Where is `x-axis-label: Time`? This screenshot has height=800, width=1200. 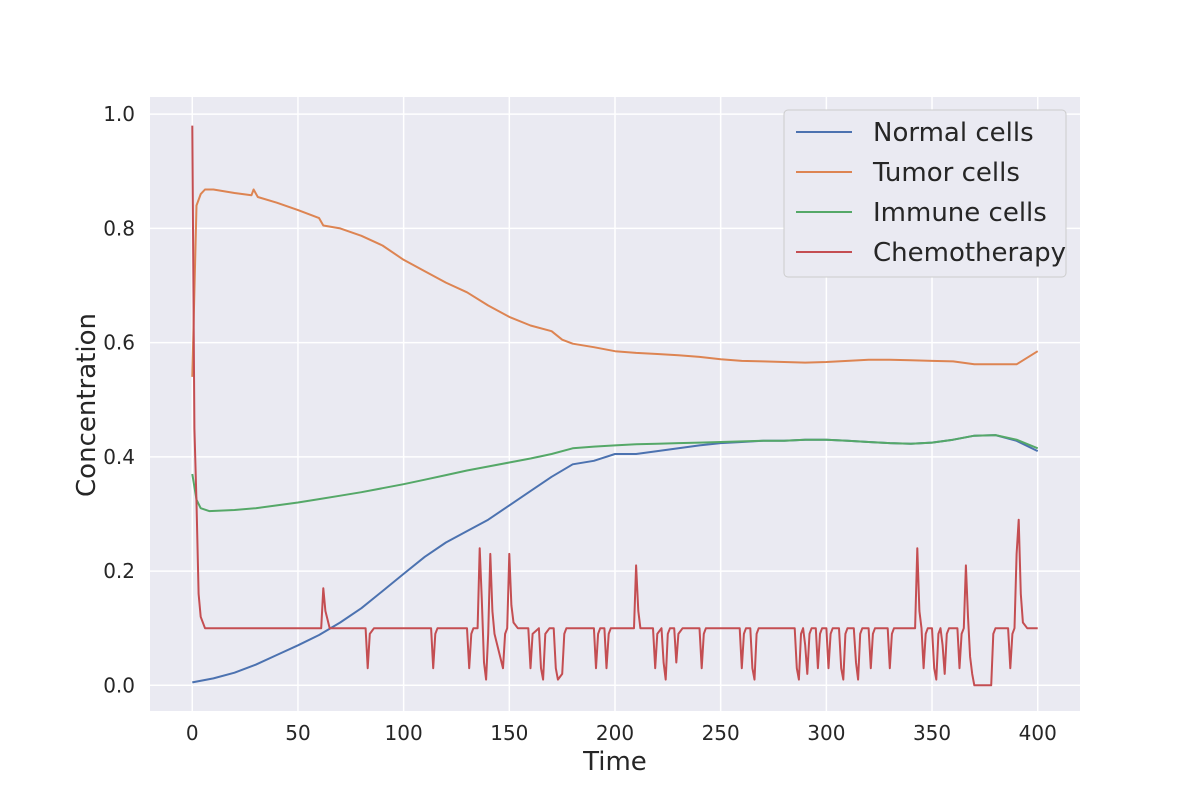
x-axis-label: Time is located at coordinates (614, 762).